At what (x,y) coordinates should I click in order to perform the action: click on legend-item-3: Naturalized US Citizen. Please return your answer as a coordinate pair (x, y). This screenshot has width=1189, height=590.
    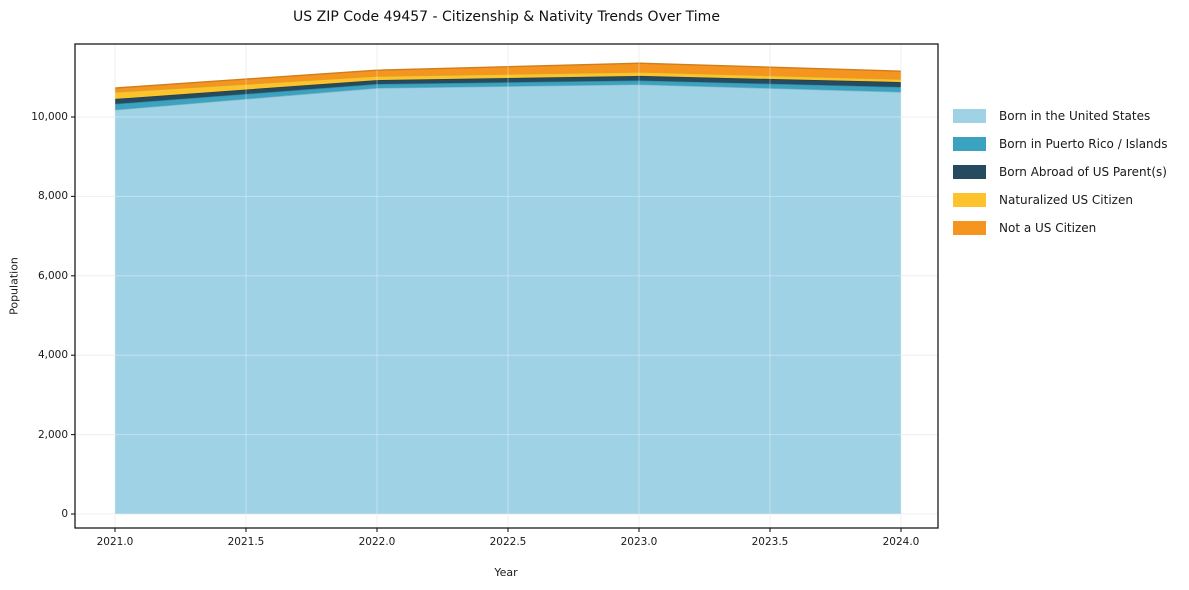
    Looking at the image, I should click on (1060, 200).